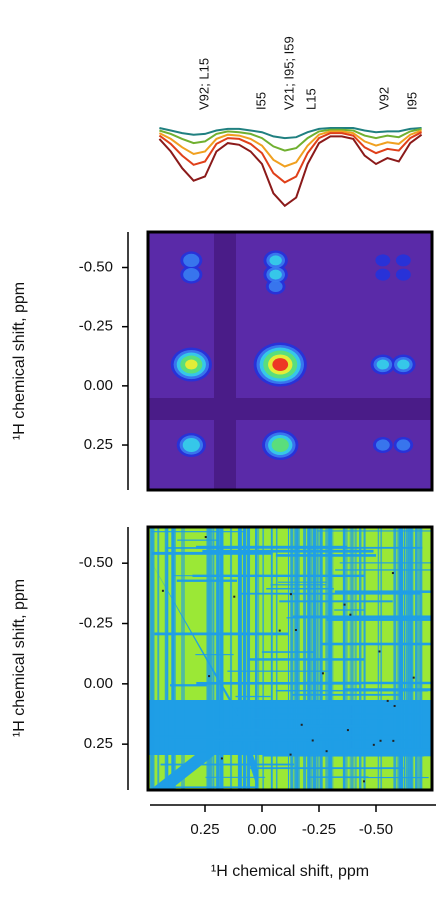  I want to click on peak-label: V92; L15, so click(203, 84).